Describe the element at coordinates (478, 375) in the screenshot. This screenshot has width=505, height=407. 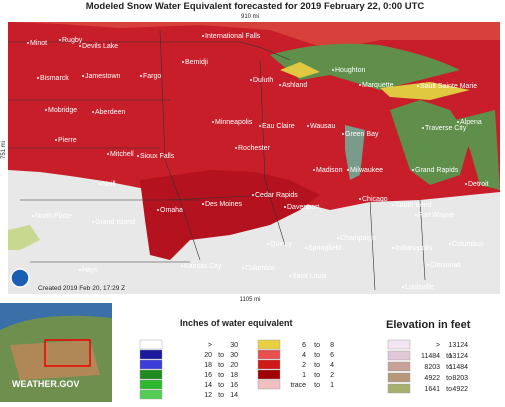
I see `expand-button` at that location.